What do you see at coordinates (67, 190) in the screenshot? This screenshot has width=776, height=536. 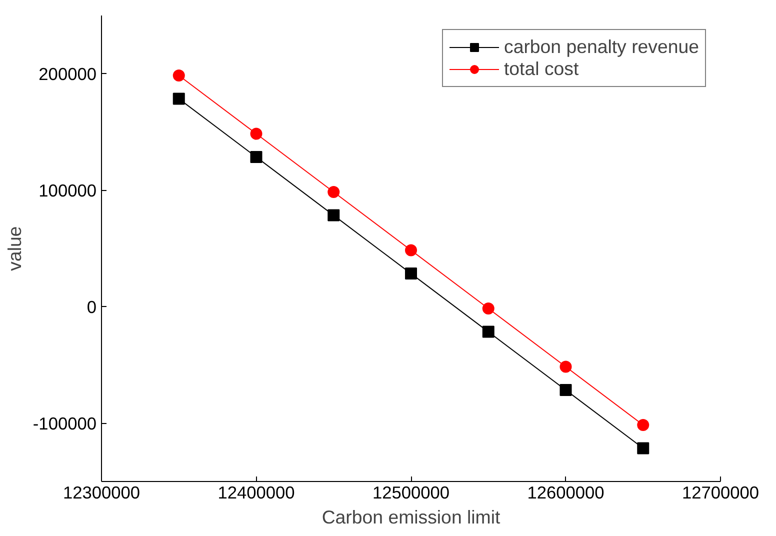 I see `y-tick-label: 100000` at bounding box center [67, 190].